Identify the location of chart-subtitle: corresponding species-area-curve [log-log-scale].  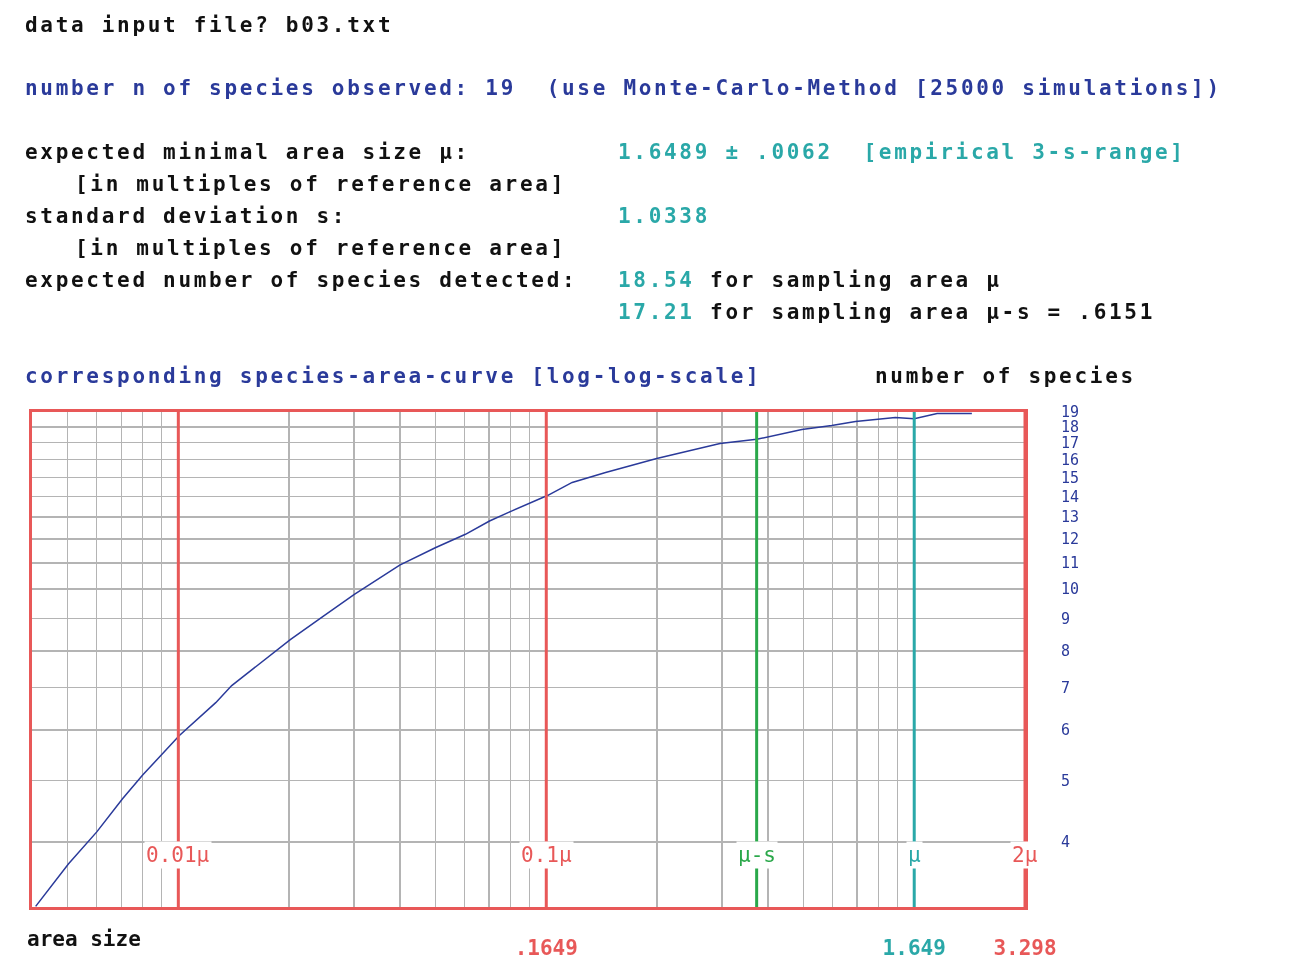
(393, 376).